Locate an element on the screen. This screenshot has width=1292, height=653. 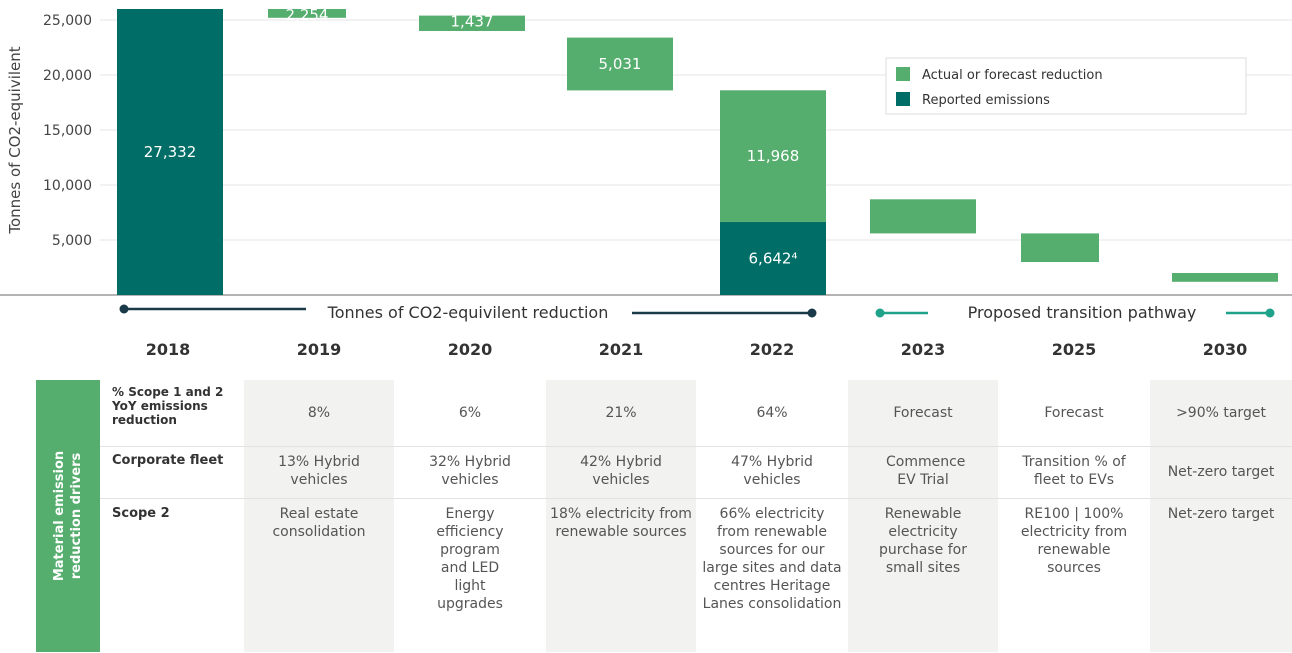
y-tick-label: 5,000 is located at coordinates (72, 241).